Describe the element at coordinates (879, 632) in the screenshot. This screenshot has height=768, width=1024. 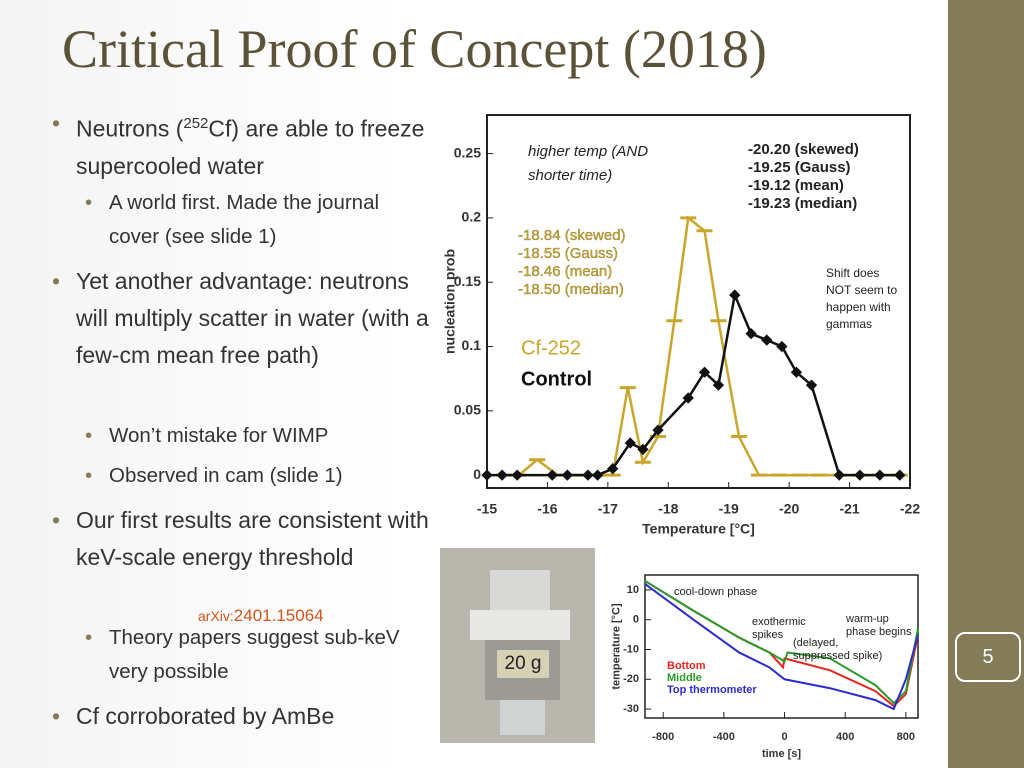
I see `text-line: phase begins` at that location.